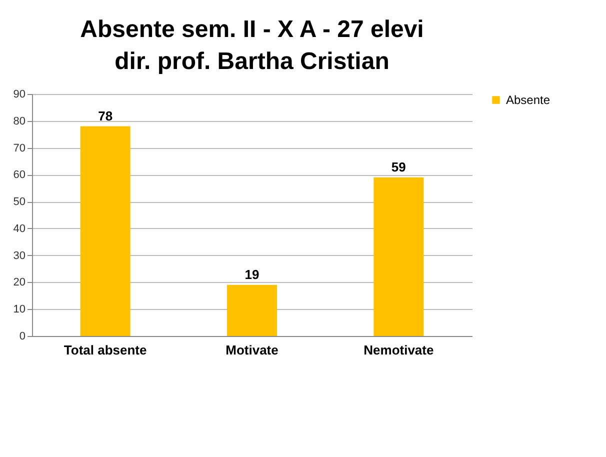  Describe the element at coordinates (398, 166) in the screenshot. I see `data-label: 59` at that location.